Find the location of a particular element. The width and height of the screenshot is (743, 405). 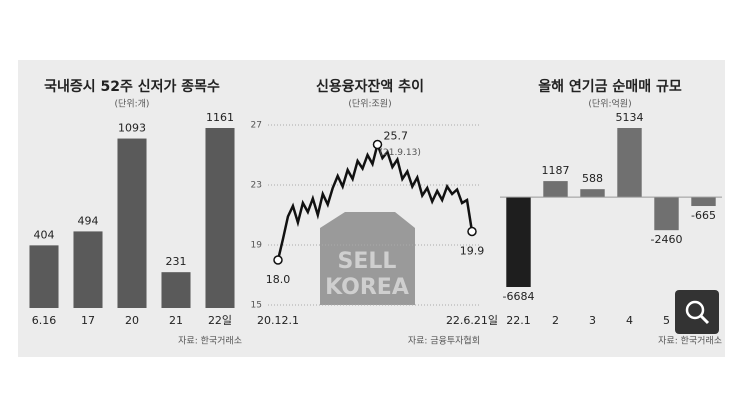

chart-subtitle: (단위:개) is located at coordinates (132, 104).